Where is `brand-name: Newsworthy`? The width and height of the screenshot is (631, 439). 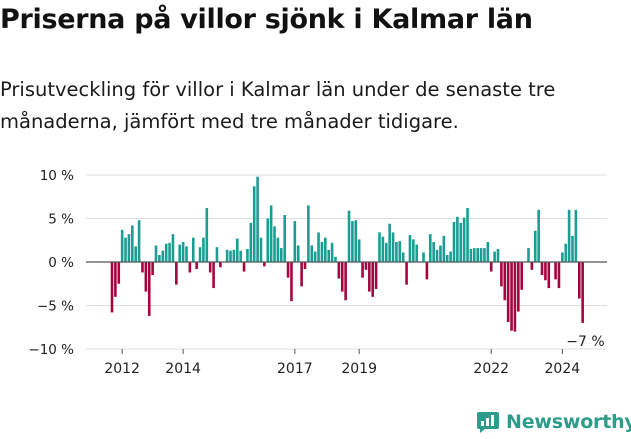
brand-name: Newsworthy is located at coordinates (568, 422).